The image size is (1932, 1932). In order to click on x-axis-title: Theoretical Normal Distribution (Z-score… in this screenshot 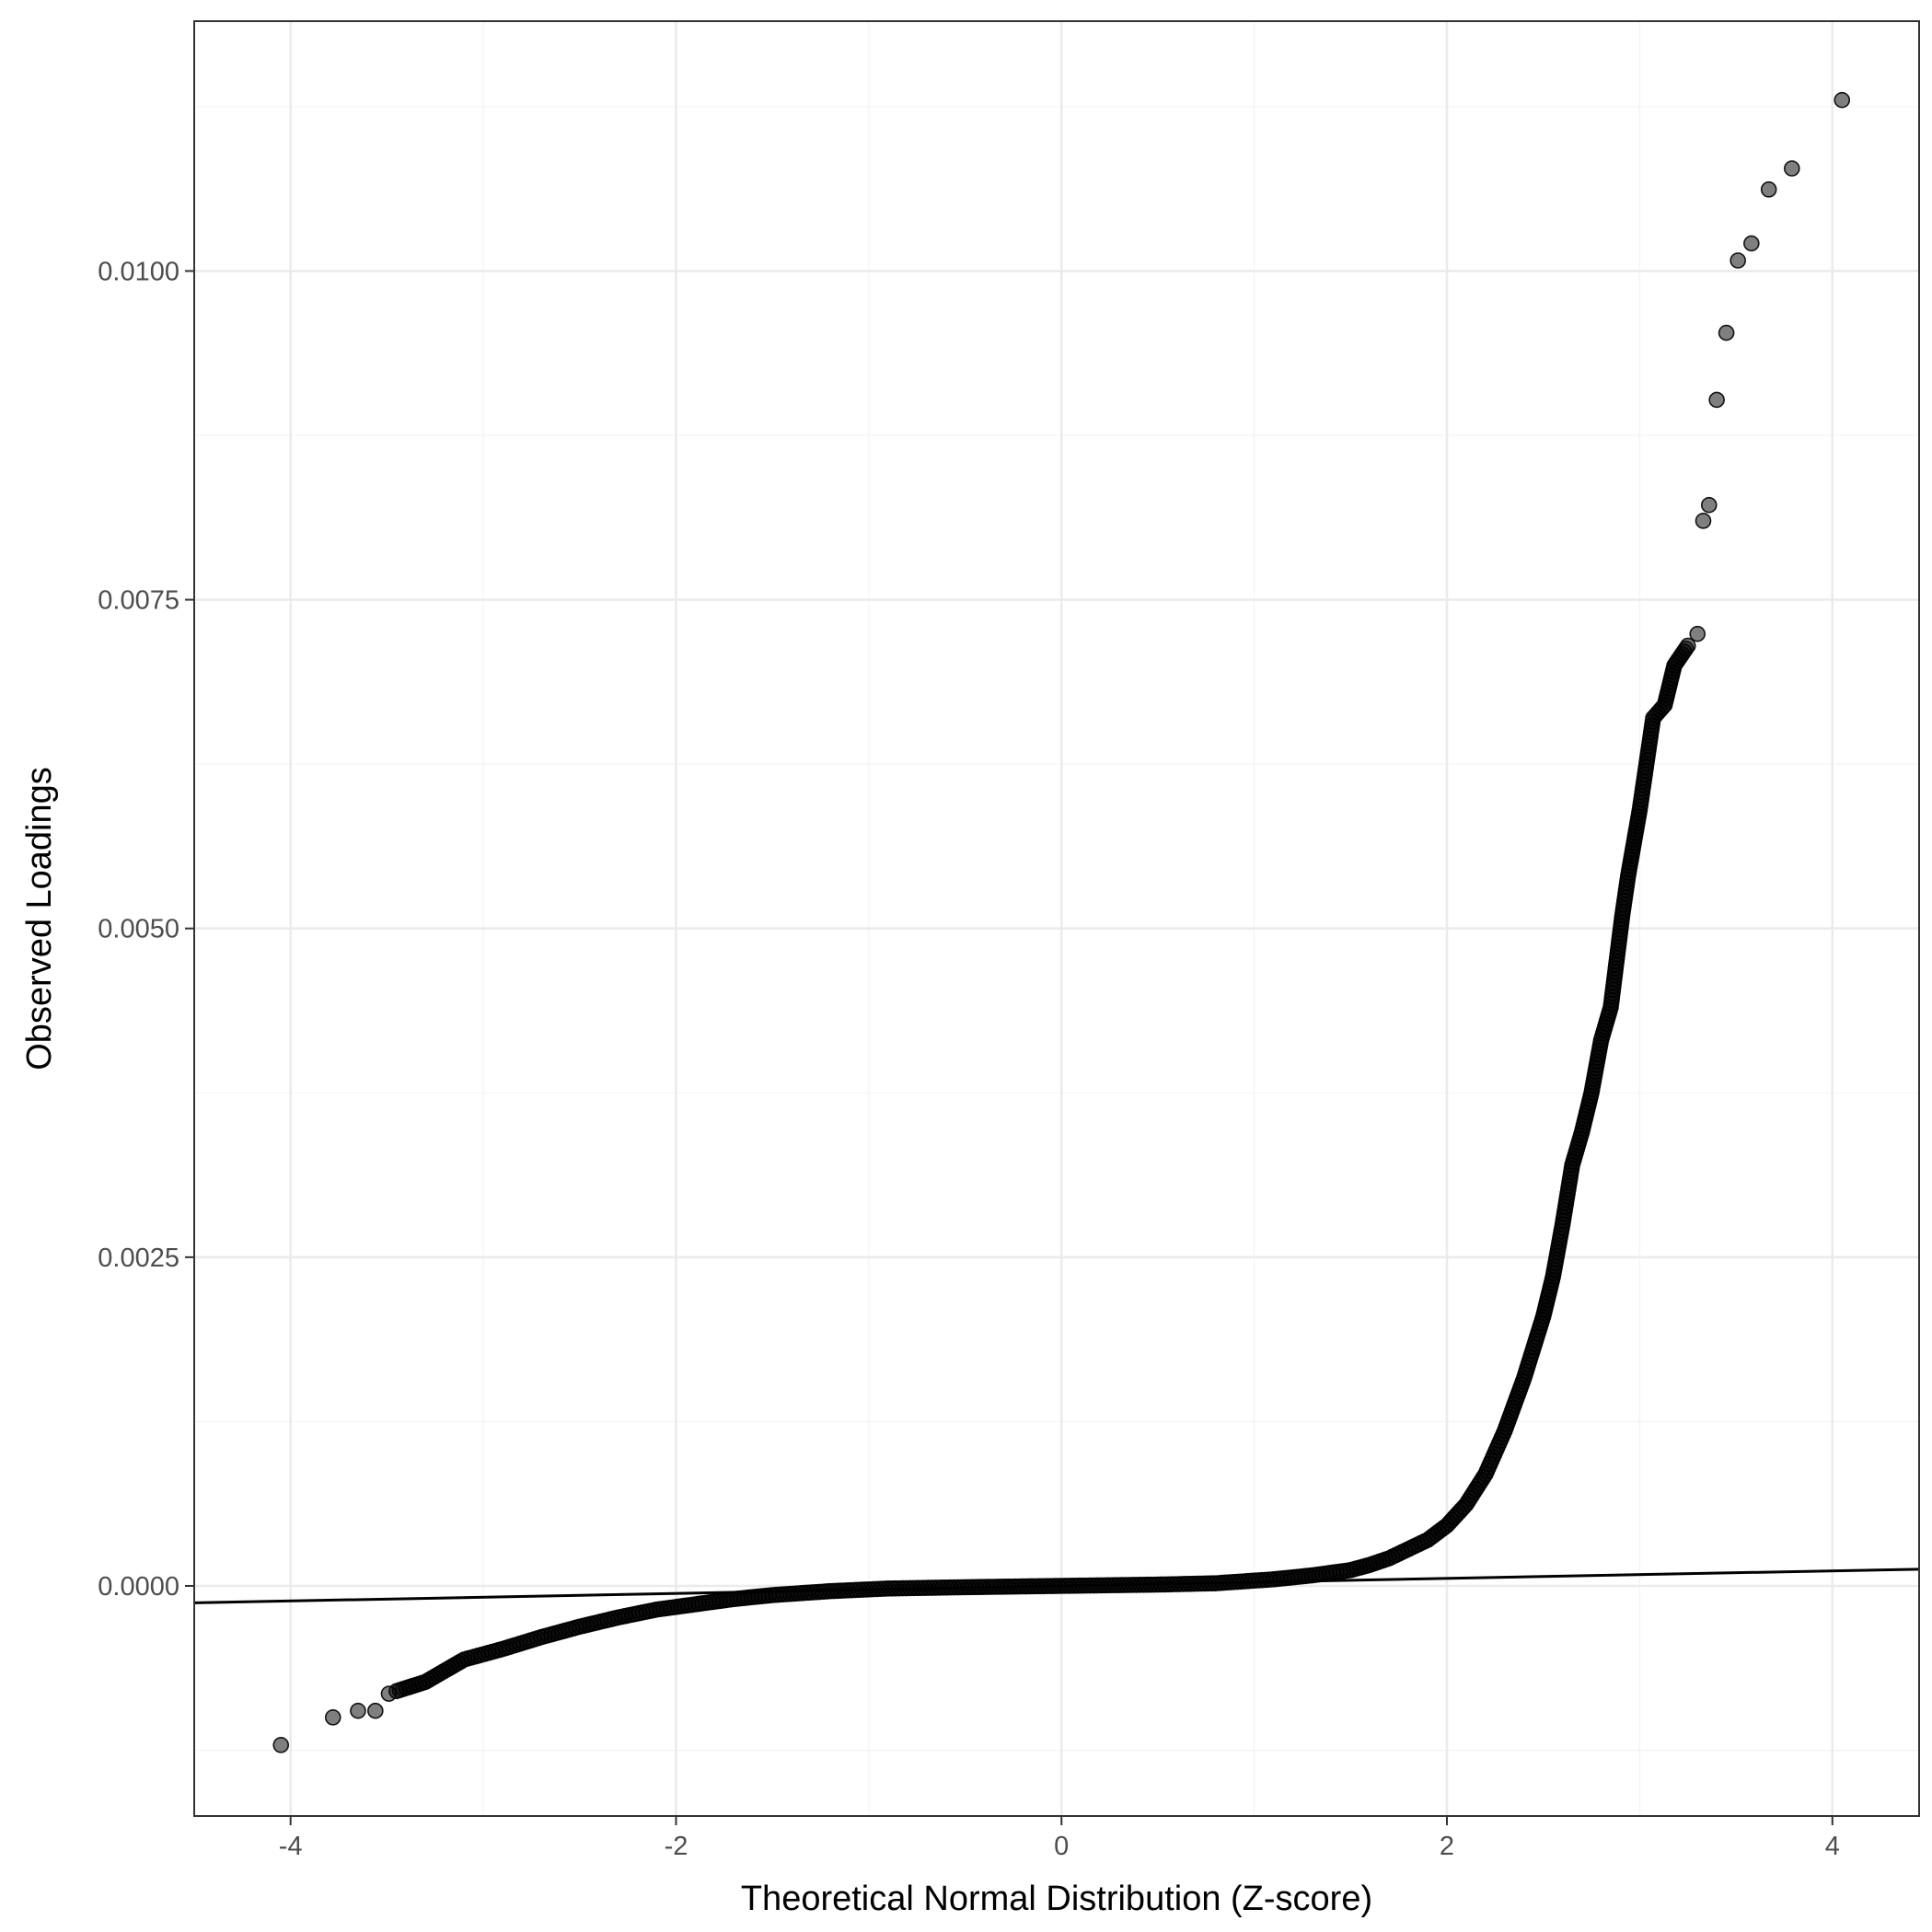, I will do `click(1057, 1899)`.